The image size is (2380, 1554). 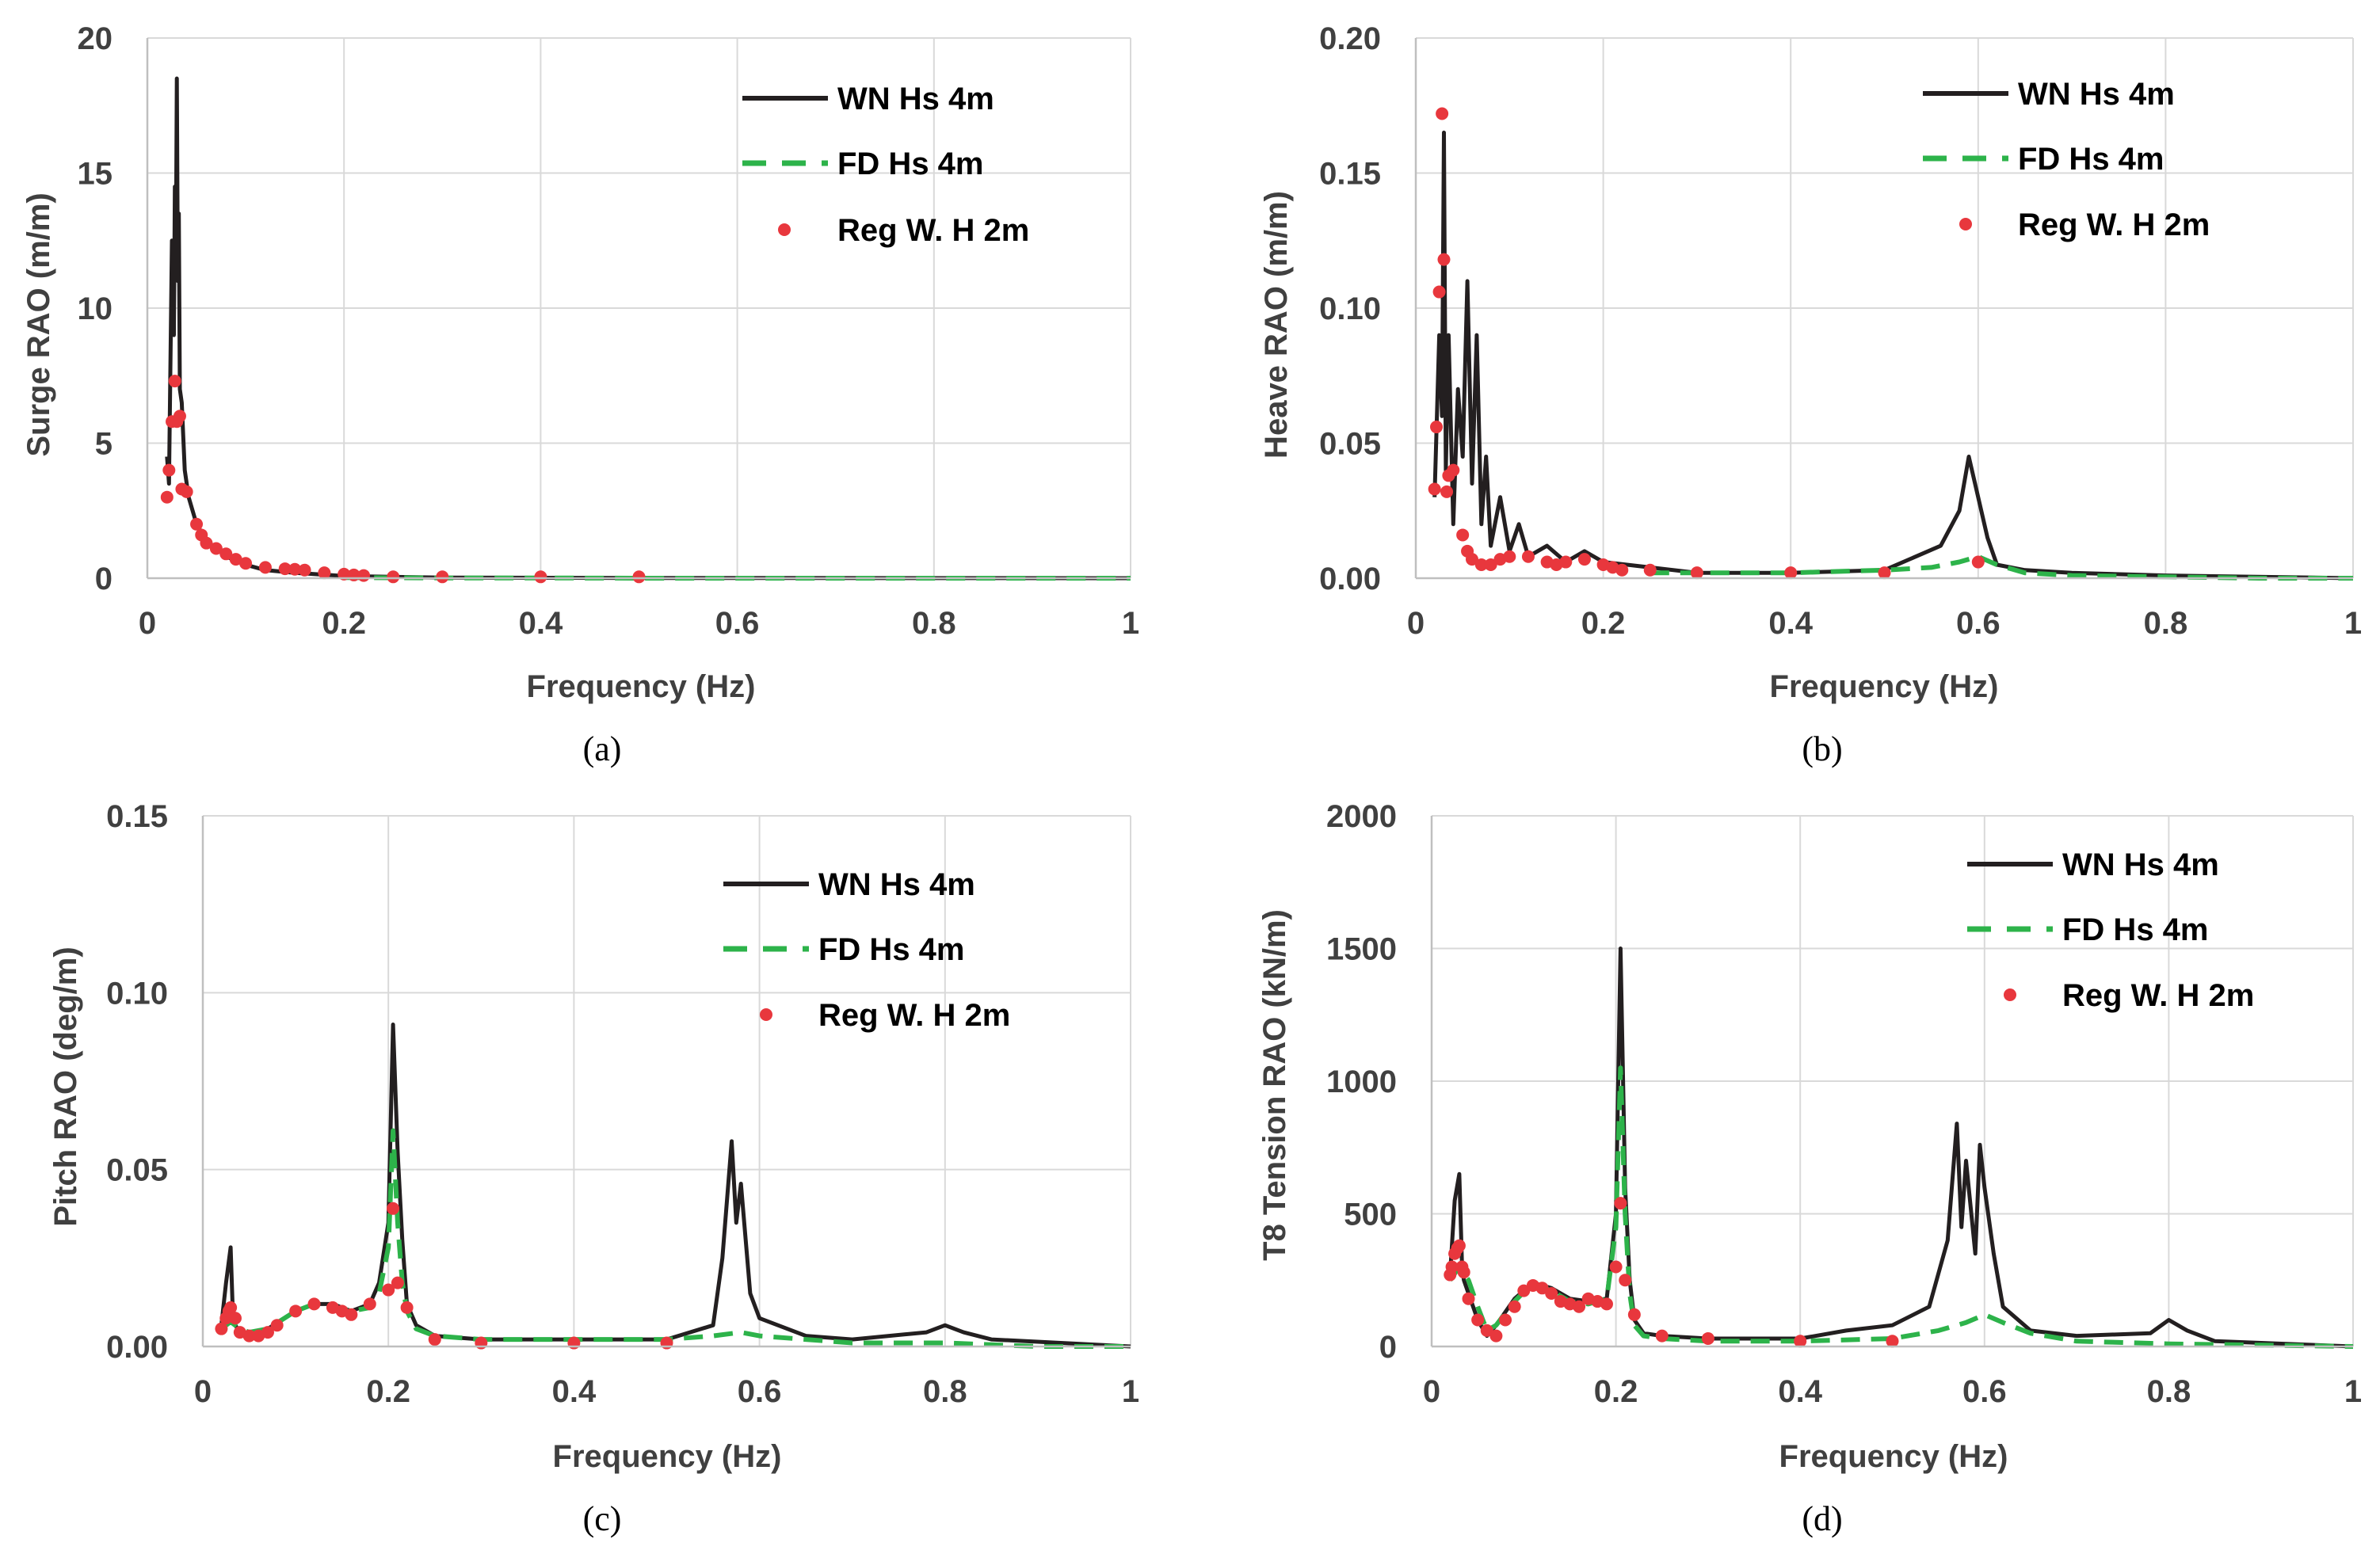 What do you see at coordinates (1893, 355) in the screenshot?
I see `wn-series-line` at bounding box center [1893, 355].